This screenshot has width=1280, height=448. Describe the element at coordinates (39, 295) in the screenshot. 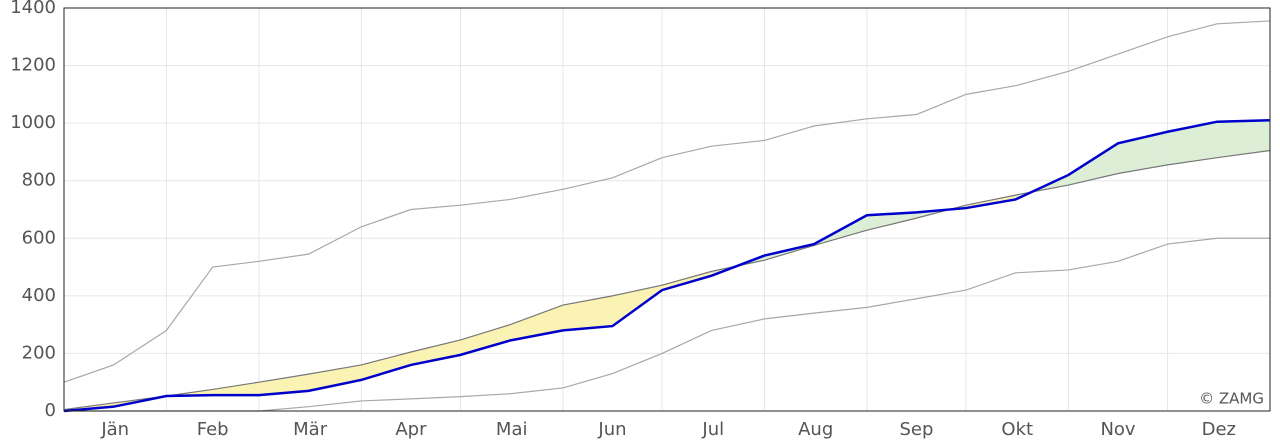

I see `y-tick-label: 400` at that location.